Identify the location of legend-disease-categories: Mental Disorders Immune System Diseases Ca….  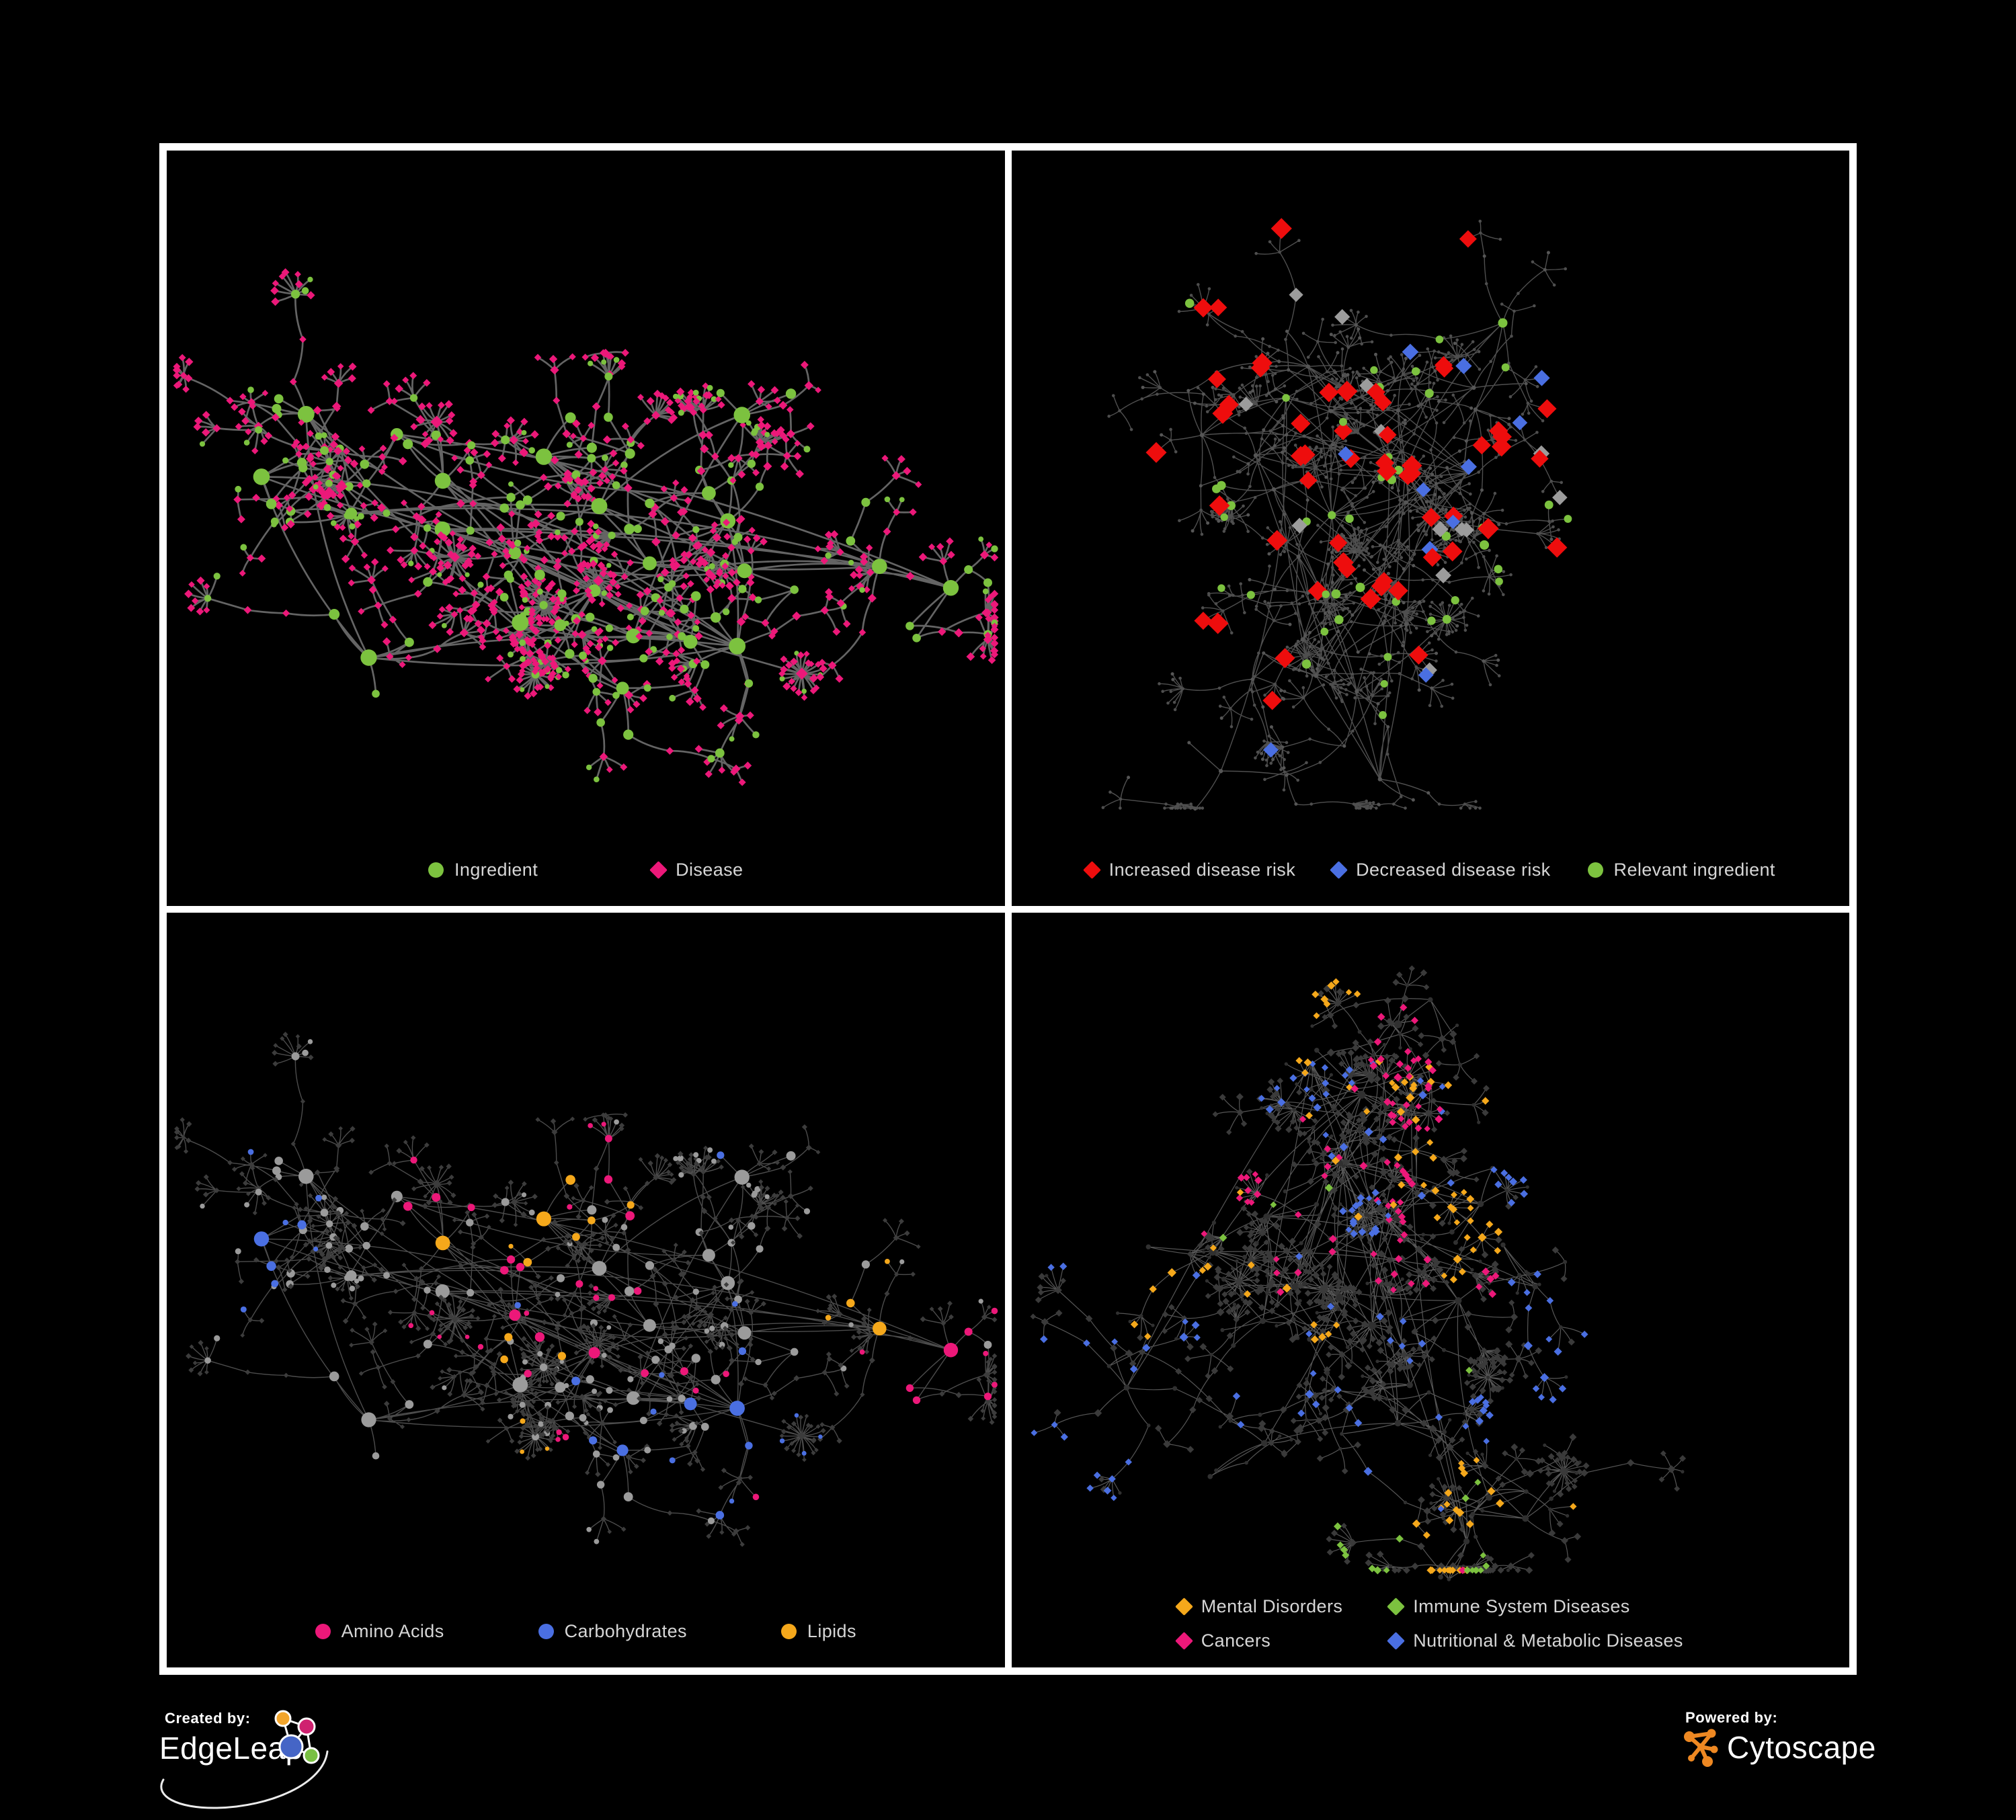
(1431, 1623).